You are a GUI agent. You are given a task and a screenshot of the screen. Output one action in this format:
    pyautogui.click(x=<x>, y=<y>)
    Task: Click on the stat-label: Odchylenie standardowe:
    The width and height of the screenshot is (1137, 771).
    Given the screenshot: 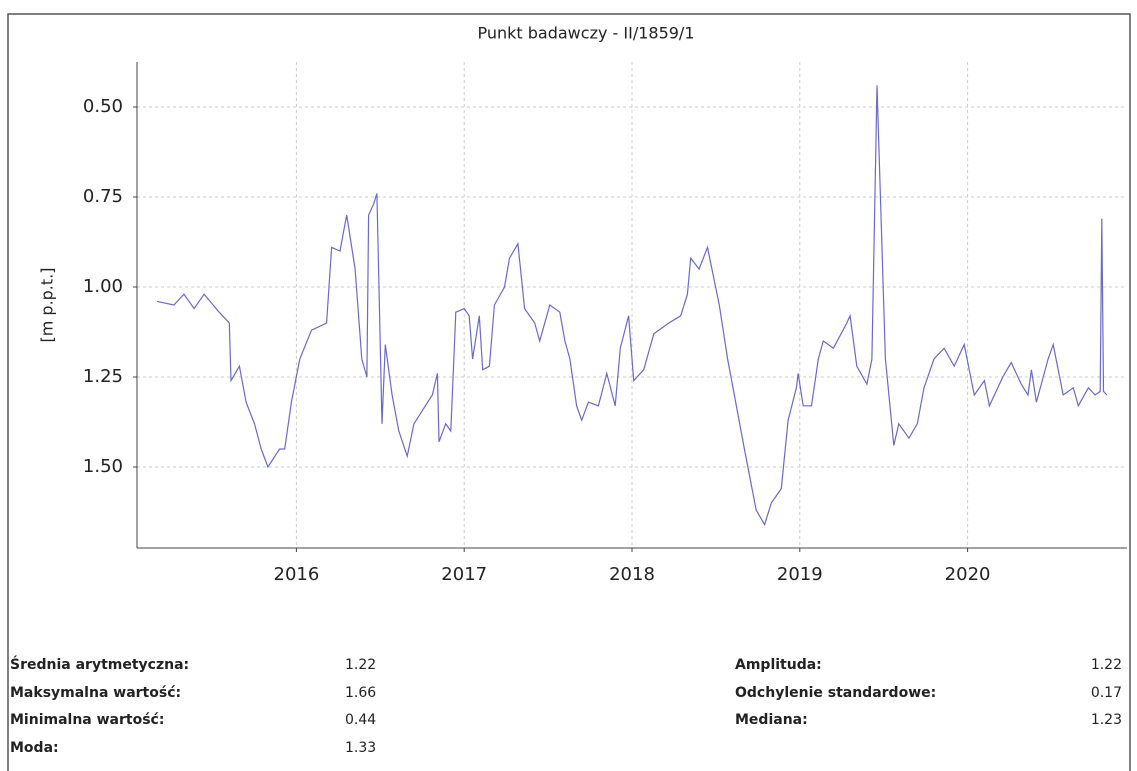 What is the action you would take?
    pyautogui.click(x=835, y=693)
    